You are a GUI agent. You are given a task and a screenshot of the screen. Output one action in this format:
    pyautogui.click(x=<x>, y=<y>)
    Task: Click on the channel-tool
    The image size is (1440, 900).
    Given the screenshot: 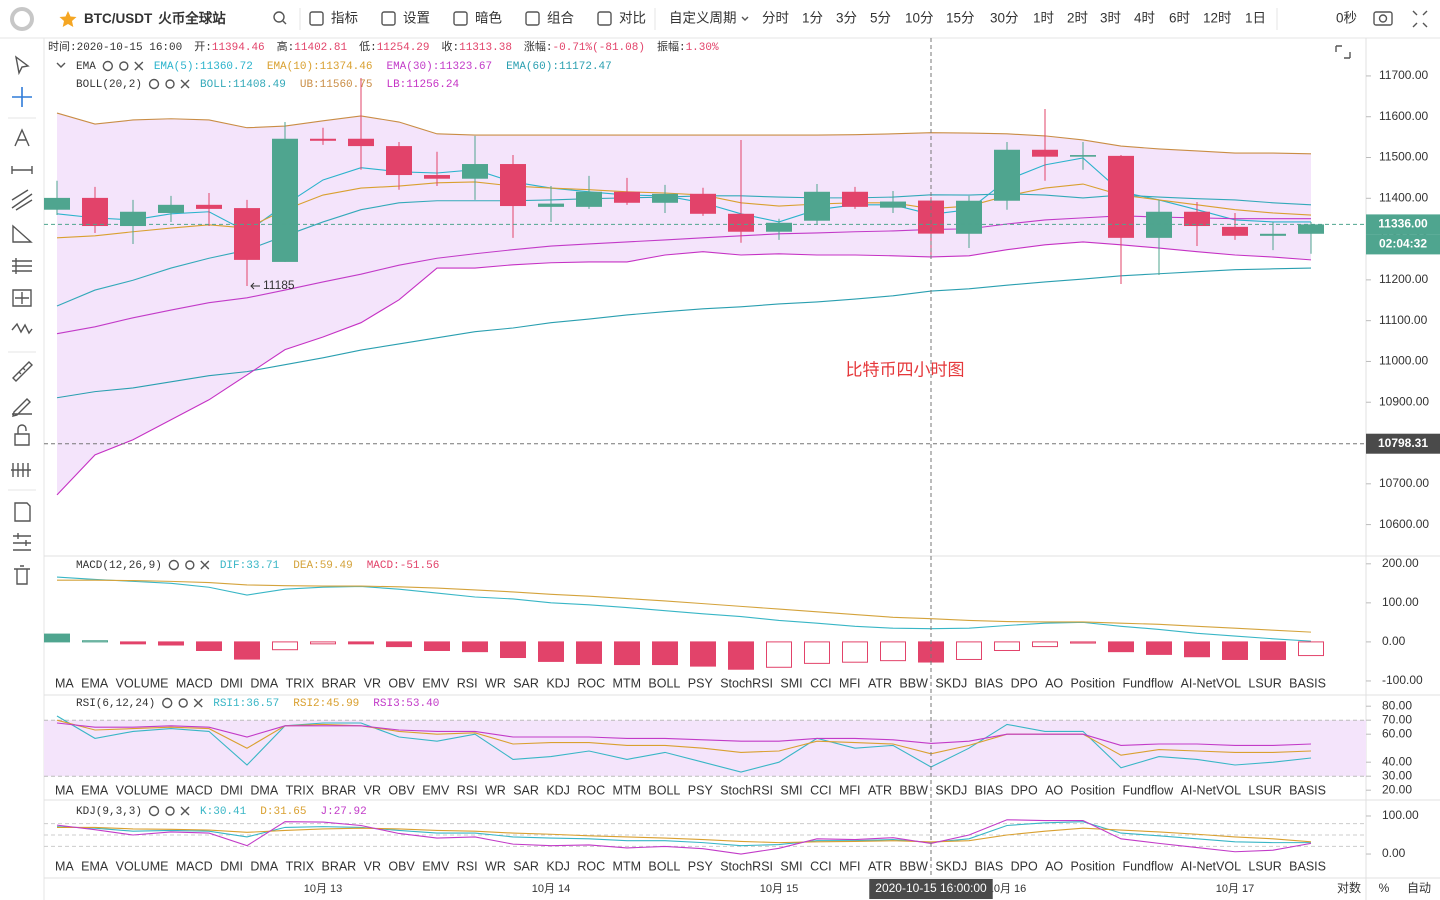 What is the action you would take?
    pyautogui.click(x=22, y=266)
    